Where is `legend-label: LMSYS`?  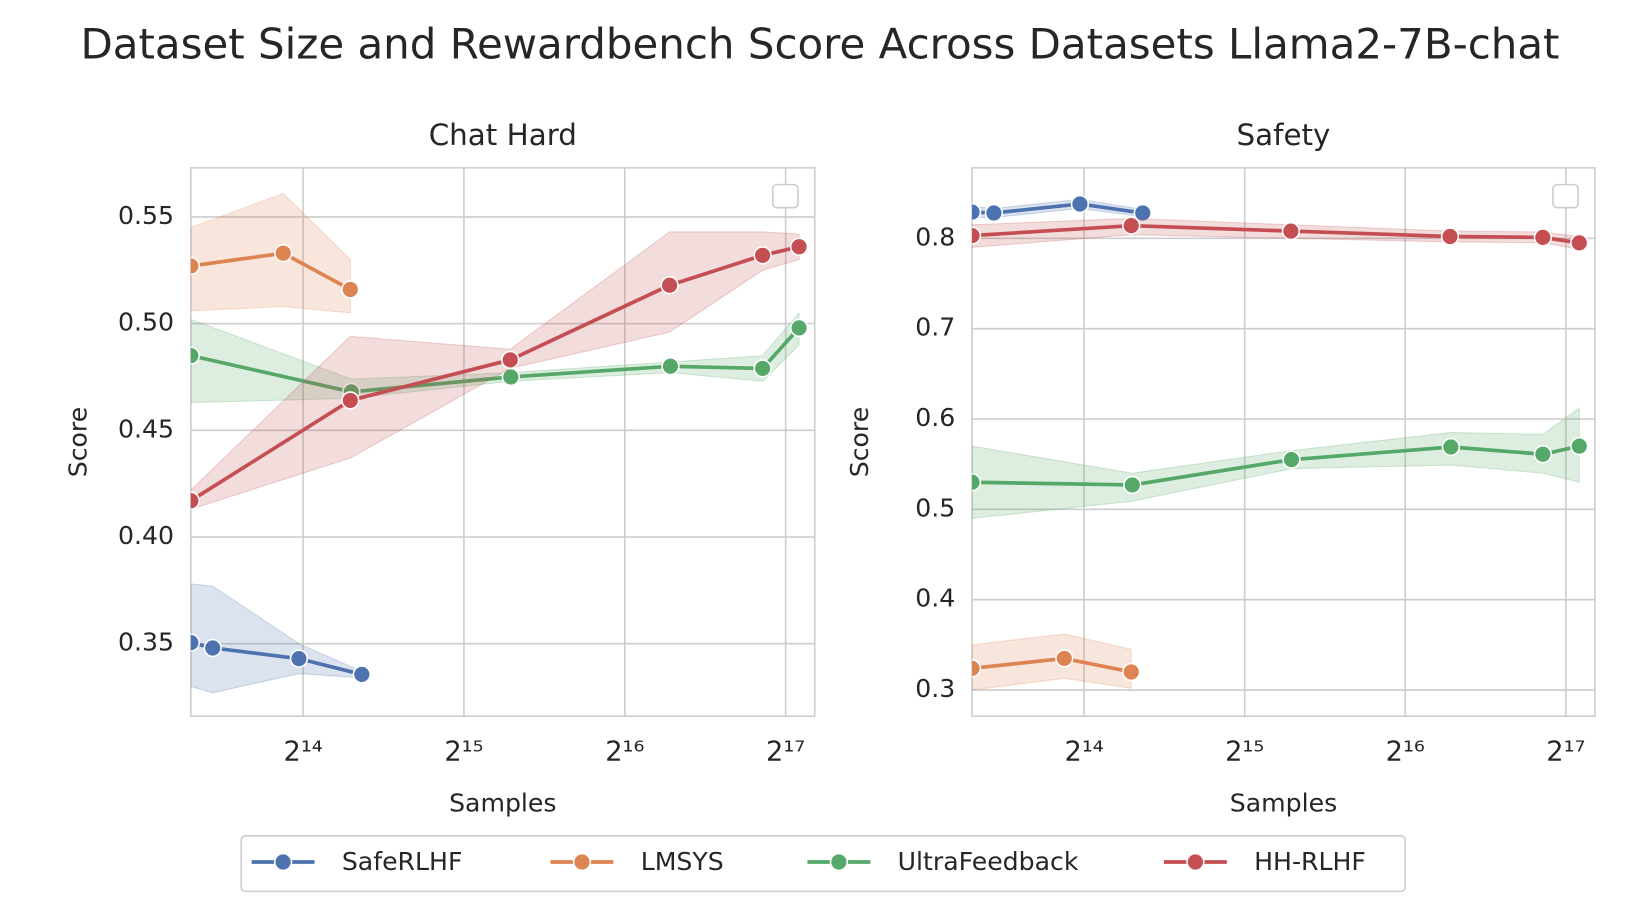
legend-label: LMSYS is located at coordinates (682, 861).